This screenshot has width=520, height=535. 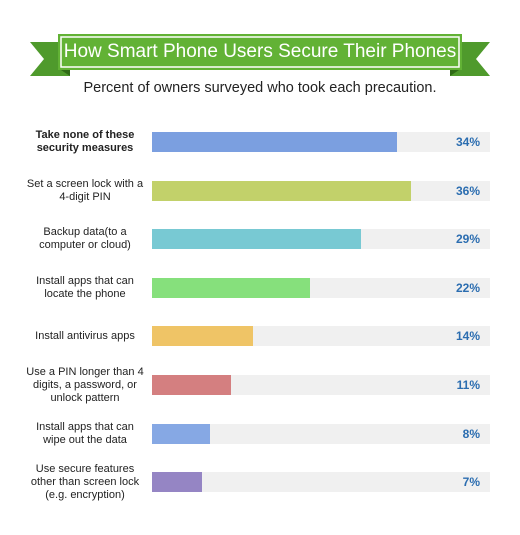 I want to click on value-label: 36%, so click(x=467, y=190).